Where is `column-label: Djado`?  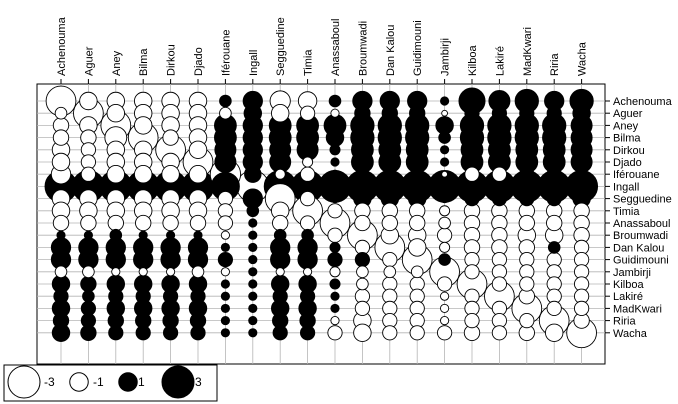 column-label: Djado is located at coordinates (199, 61).